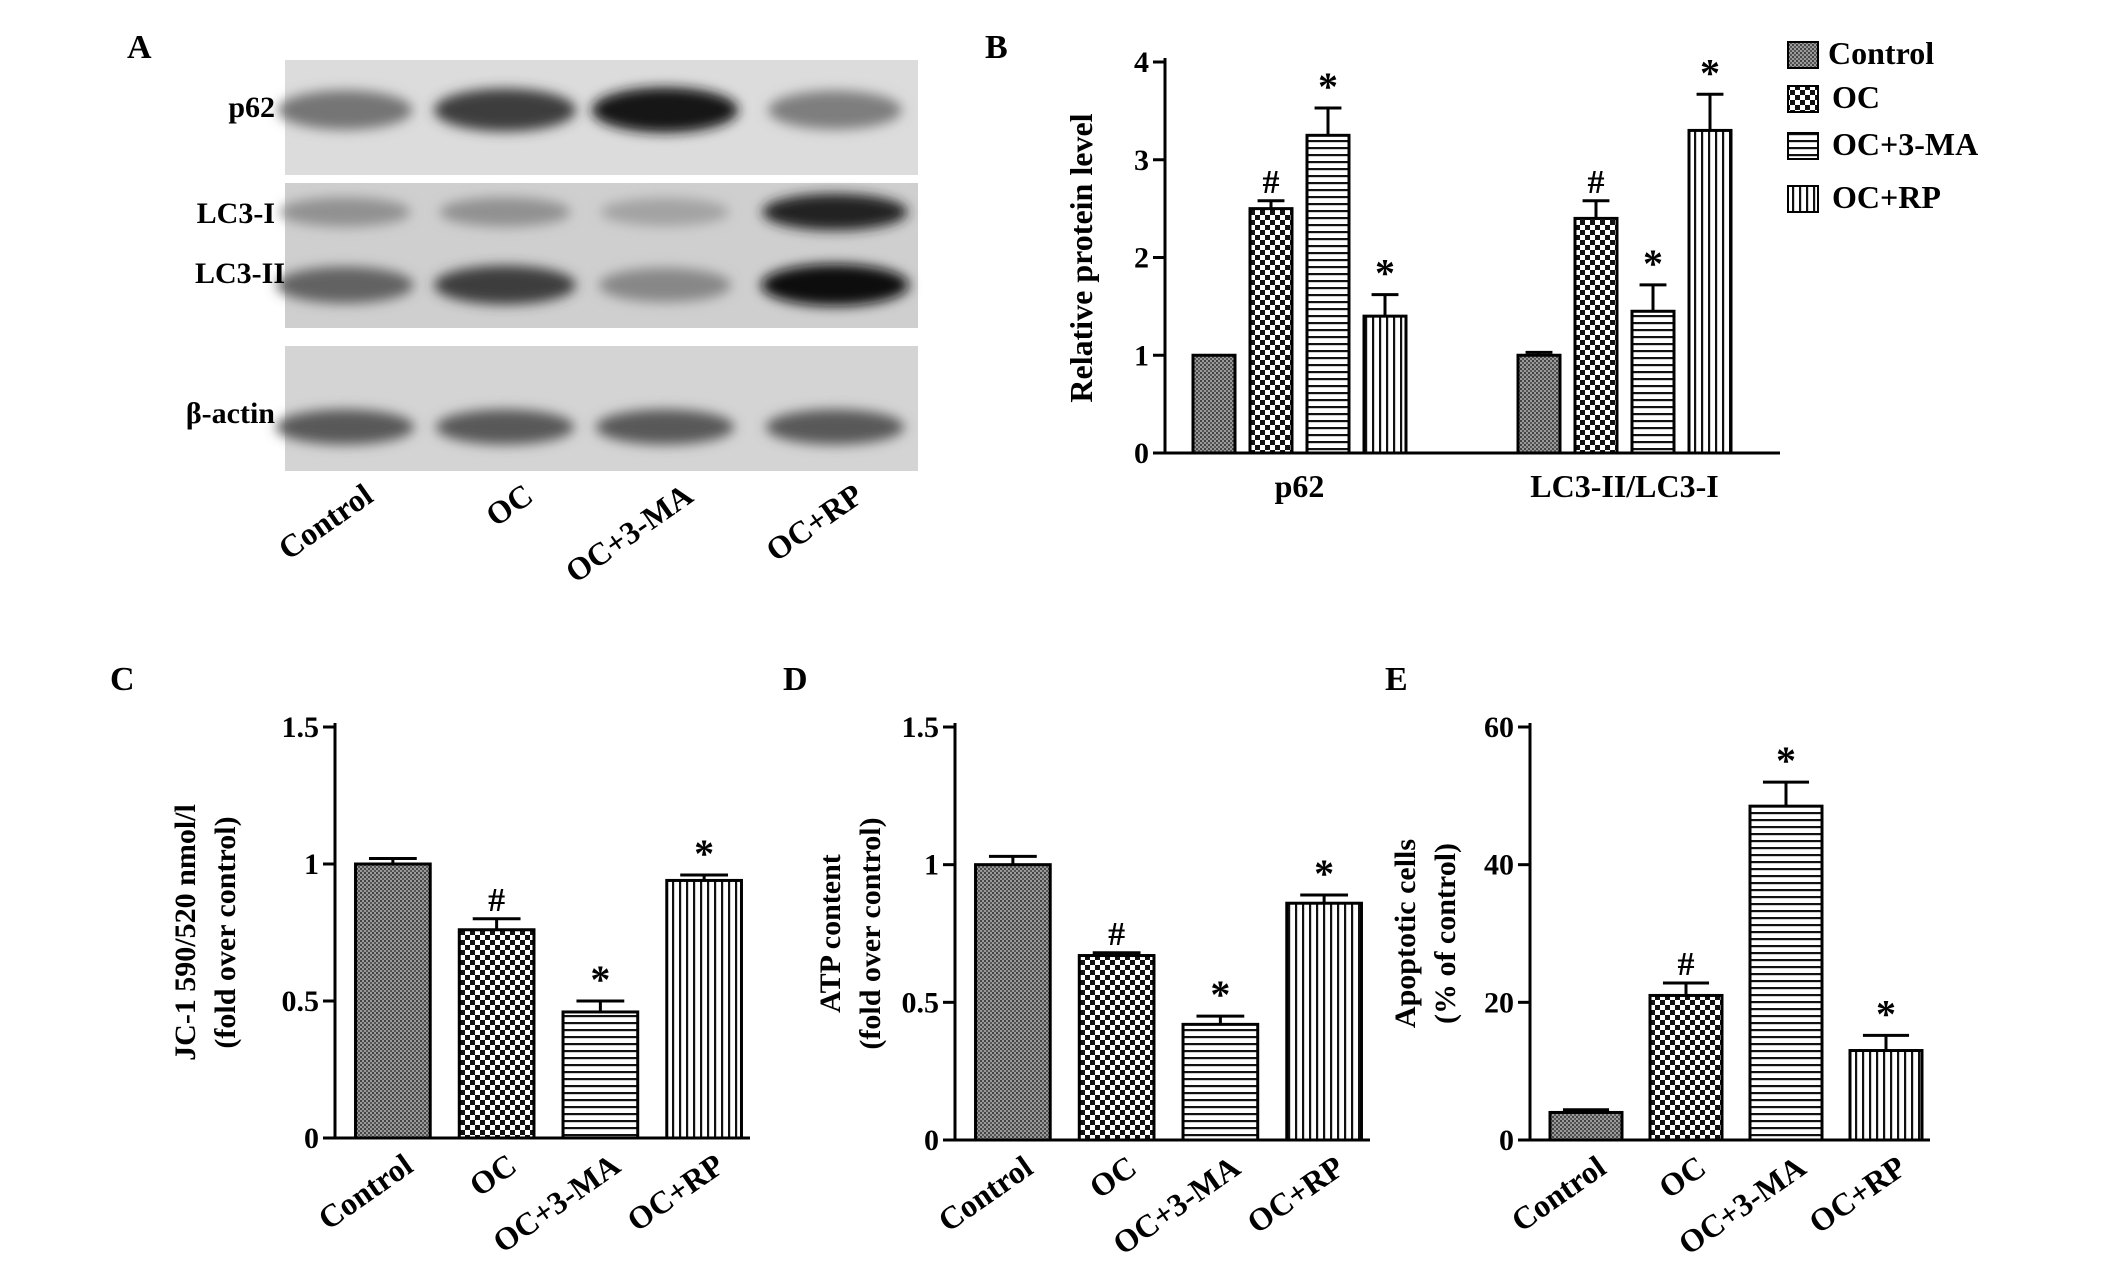 The width and height of the screenshot is (2126, 1275). I want to click on legend-entry-oc: OC, so click(1856, 97).